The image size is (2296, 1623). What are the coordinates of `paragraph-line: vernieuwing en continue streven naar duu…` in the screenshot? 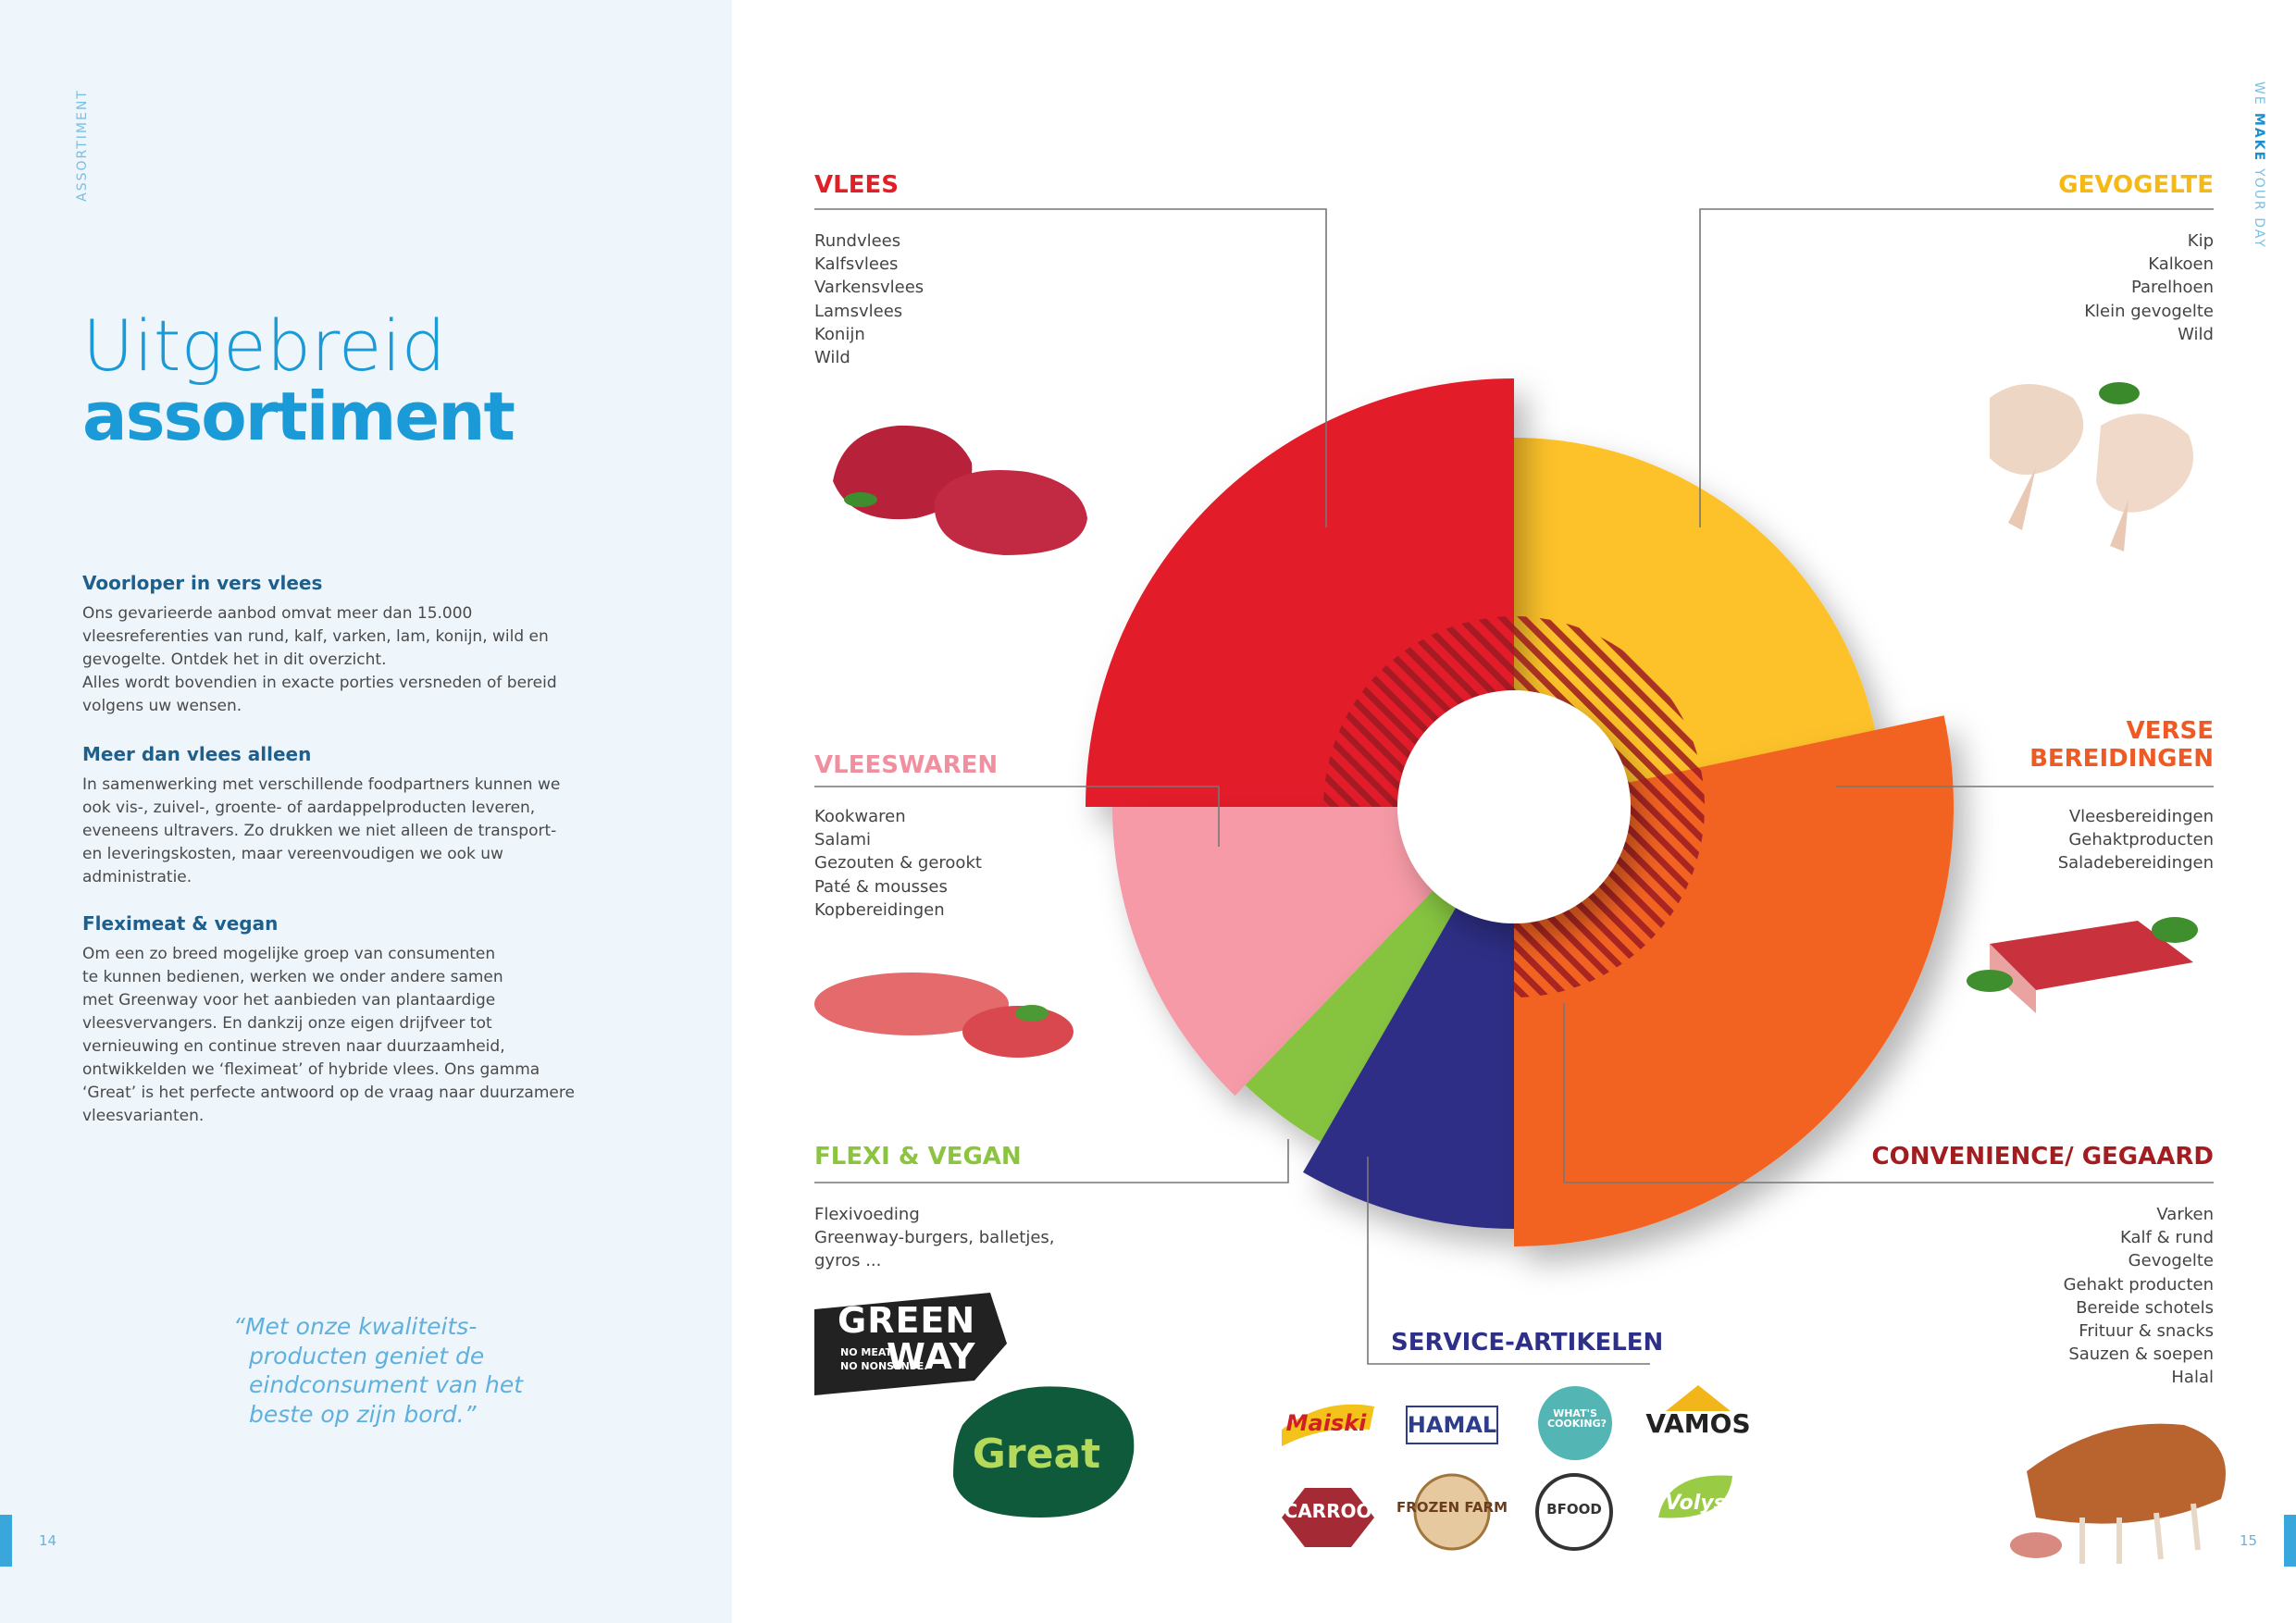 It's located at (293, 1046).